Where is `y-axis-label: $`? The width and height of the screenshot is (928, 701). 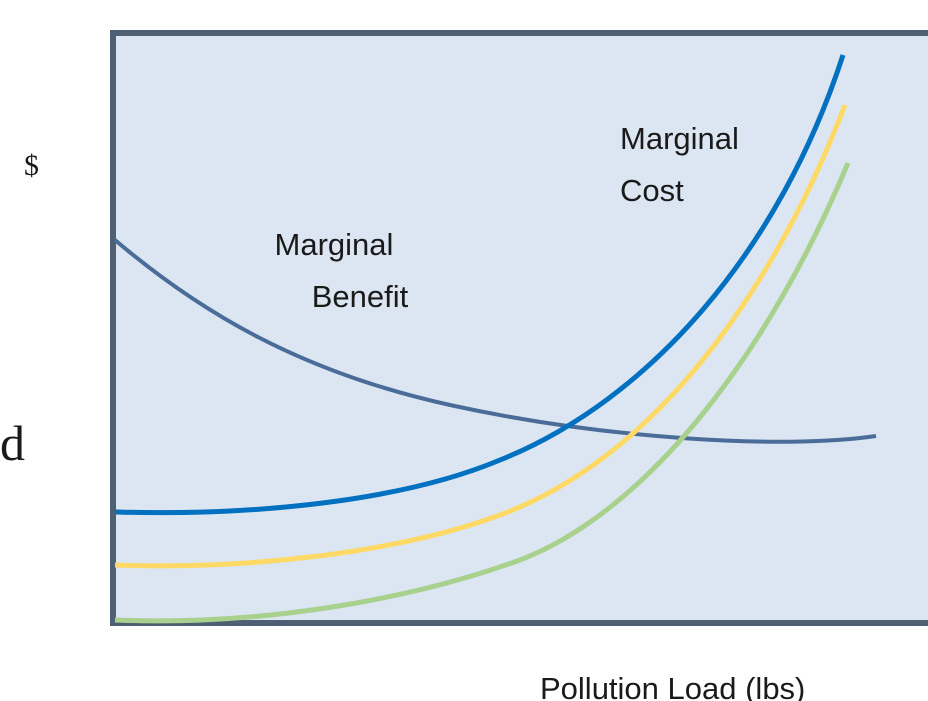 y-axis-label: $ is located at coordinates (31, 165).